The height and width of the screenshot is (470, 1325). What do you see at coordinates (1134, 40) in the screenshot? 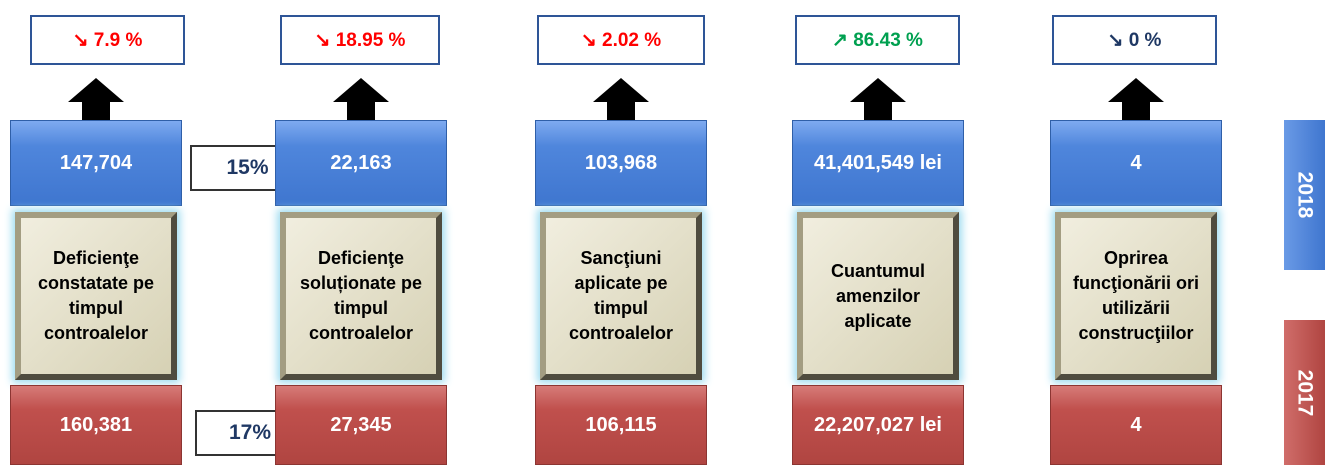
I see `change-box: ↘ 0 %` at bounding box center [1134, 40].